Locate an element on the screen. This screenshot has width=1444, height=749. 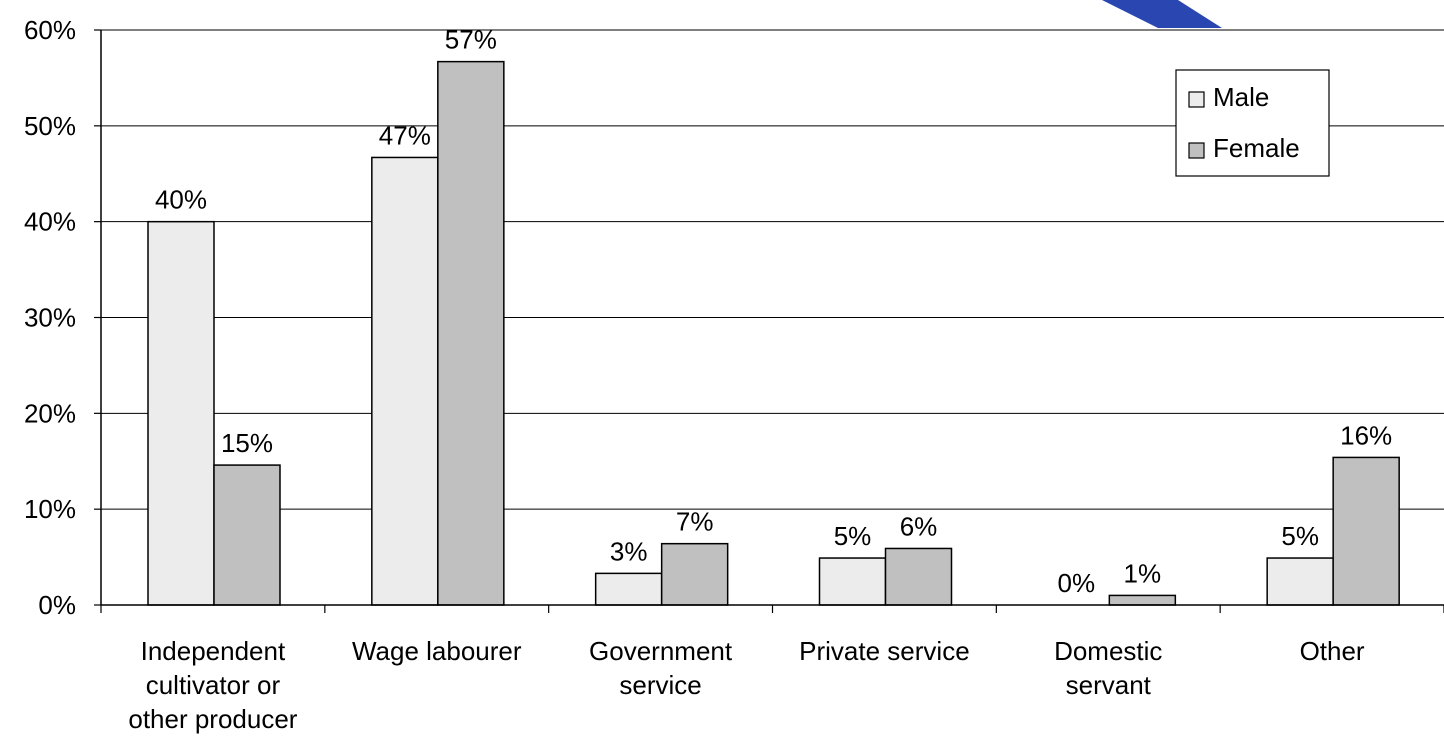
legend-swatch-male is located at coordinates (1196, 99).